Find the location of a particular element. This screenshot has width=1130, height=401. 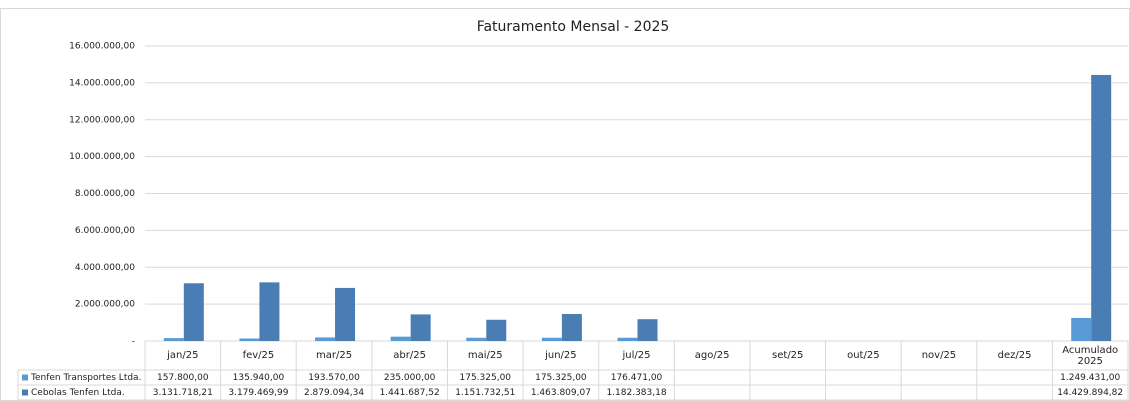

data-table-value: 157.800,00 is located at coordinates (183, 378).